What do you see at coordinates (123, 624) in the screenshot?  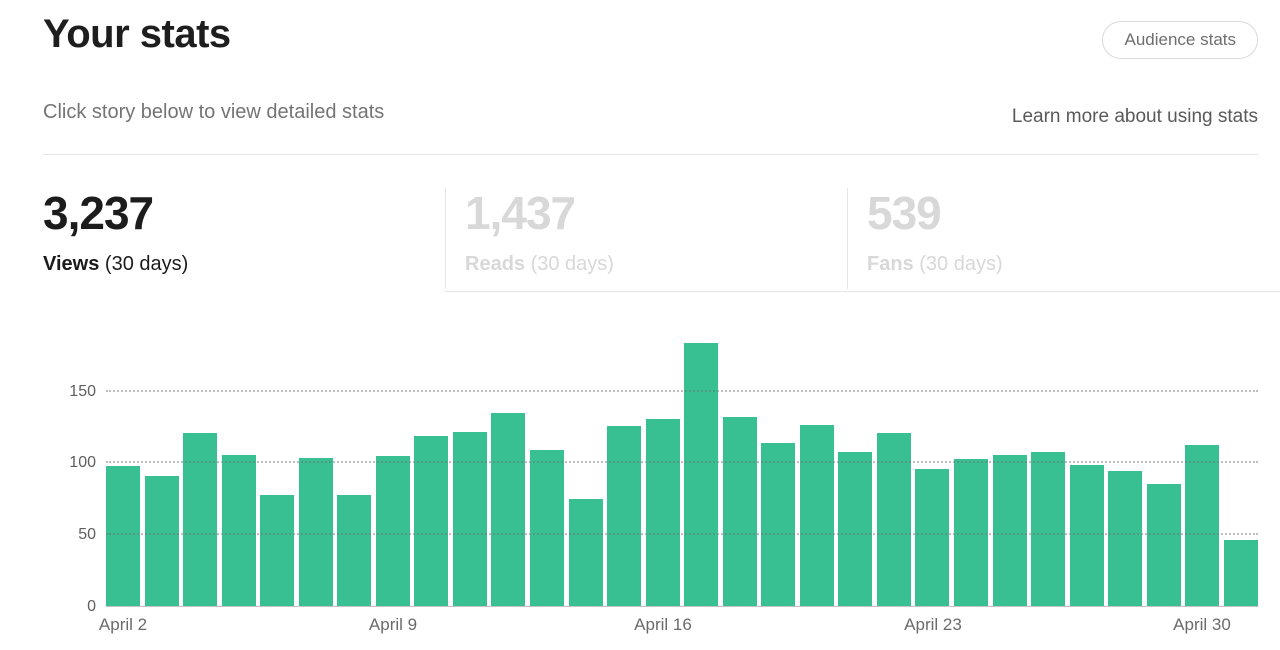 I see `x-tick-label-april-2: April 2` at bounding box center [123, 624].